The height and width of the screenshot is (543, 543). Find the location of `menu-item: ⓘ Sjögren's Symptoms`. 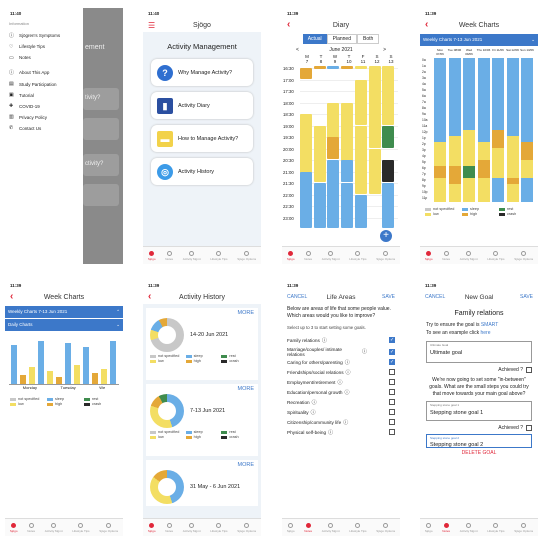

menu-item: ⓘ Sjögren's Symptoms is located at coordinates (35, 35).